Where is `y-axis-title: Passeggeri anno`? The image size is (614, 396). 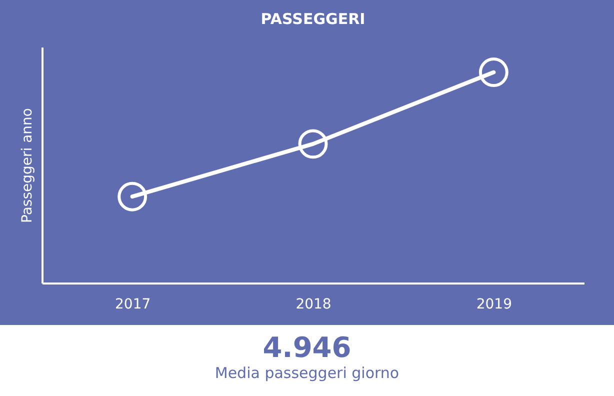
y-axis-title: Passeggeri anno is located at coordinates (28, 165).